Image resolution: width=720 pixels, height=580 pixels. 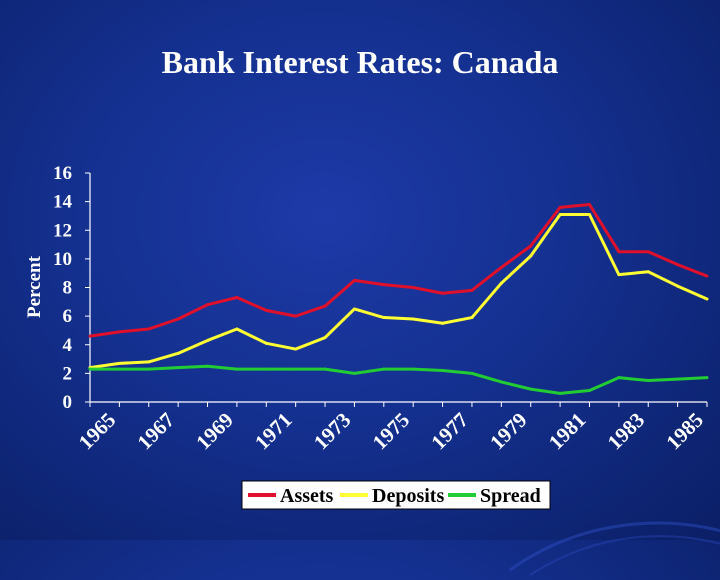 What do you see at coordinates (307, 496) in the screenshot?
I see `legend-label-assets: Assets` at bounding box center [307, 496].